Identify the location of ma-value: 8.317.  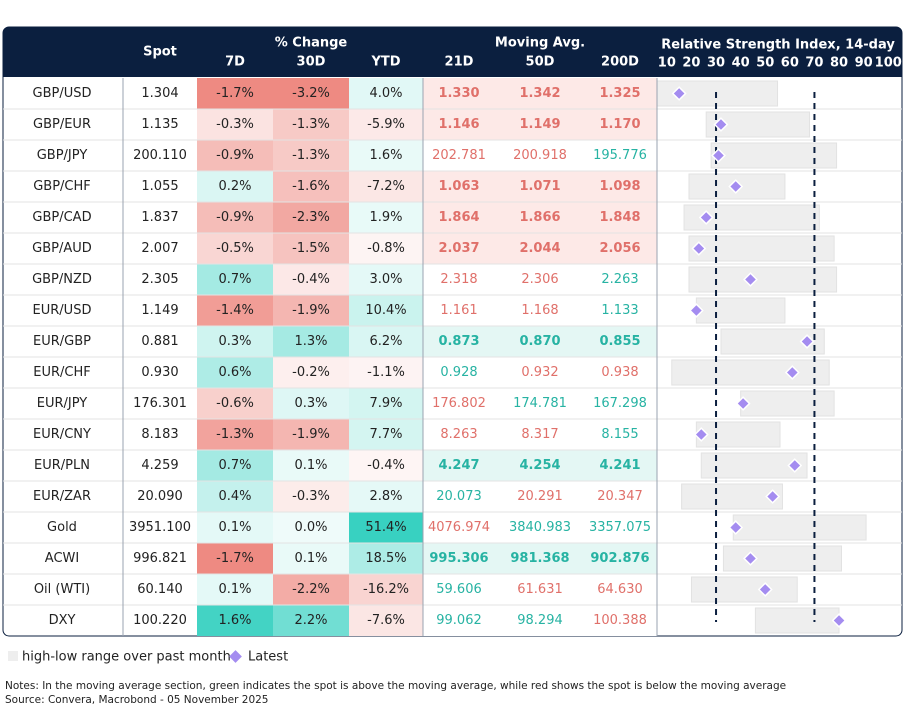
(539, 434).